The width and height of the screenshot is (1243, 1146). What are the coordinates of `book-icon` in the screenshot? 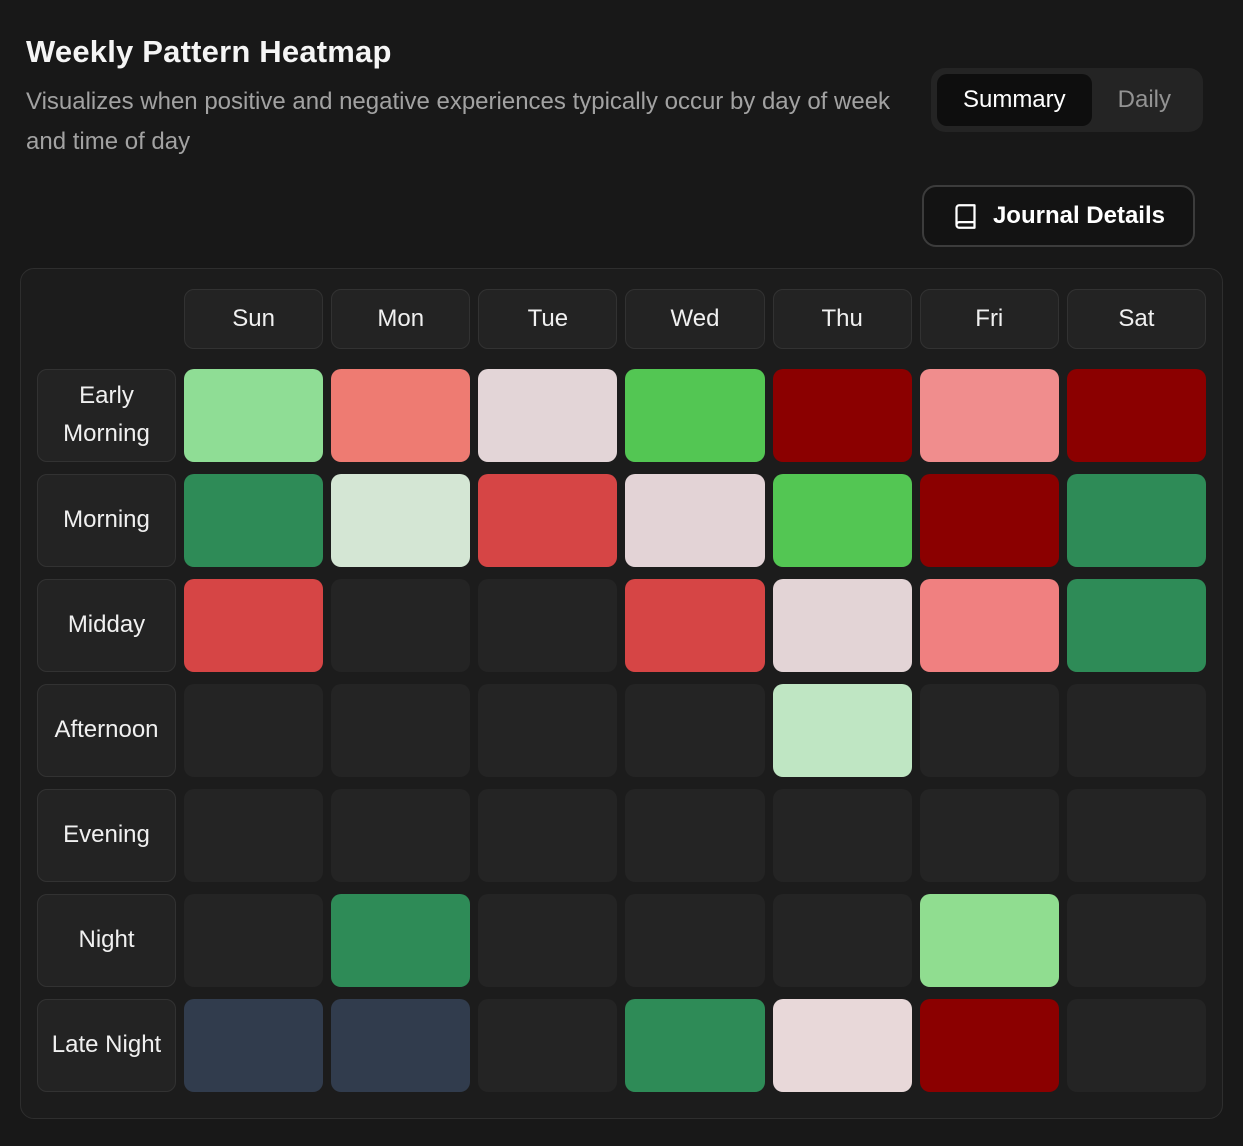 It's located at (965, 216).